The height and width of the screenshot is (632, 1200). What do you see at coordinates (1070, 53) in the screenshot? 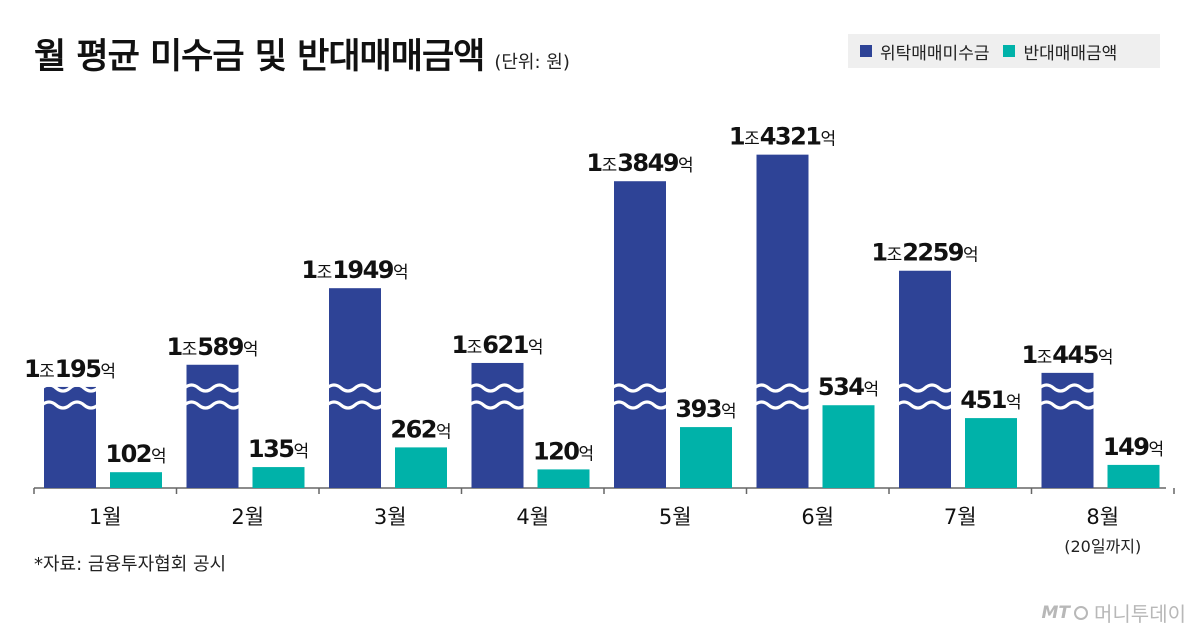
I see `legend-label-forced-sale: 반대매매금액` at bounding box center [1070, 53].